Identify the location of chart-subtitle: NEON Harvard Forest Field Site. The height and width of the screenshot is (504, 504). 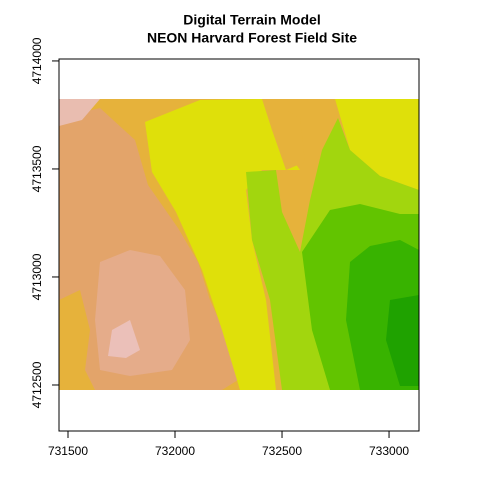
(252, 38).